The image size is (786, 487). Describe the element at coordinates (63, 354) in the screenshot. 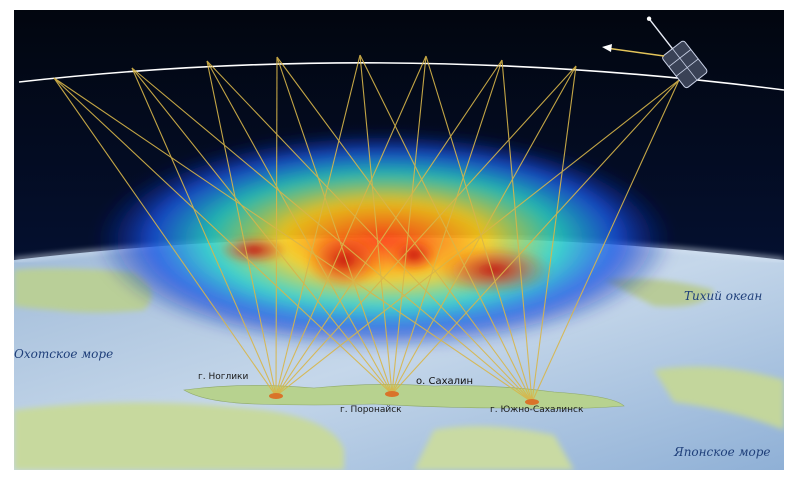

I see `label-okhotsk: Охотское море` at that location.